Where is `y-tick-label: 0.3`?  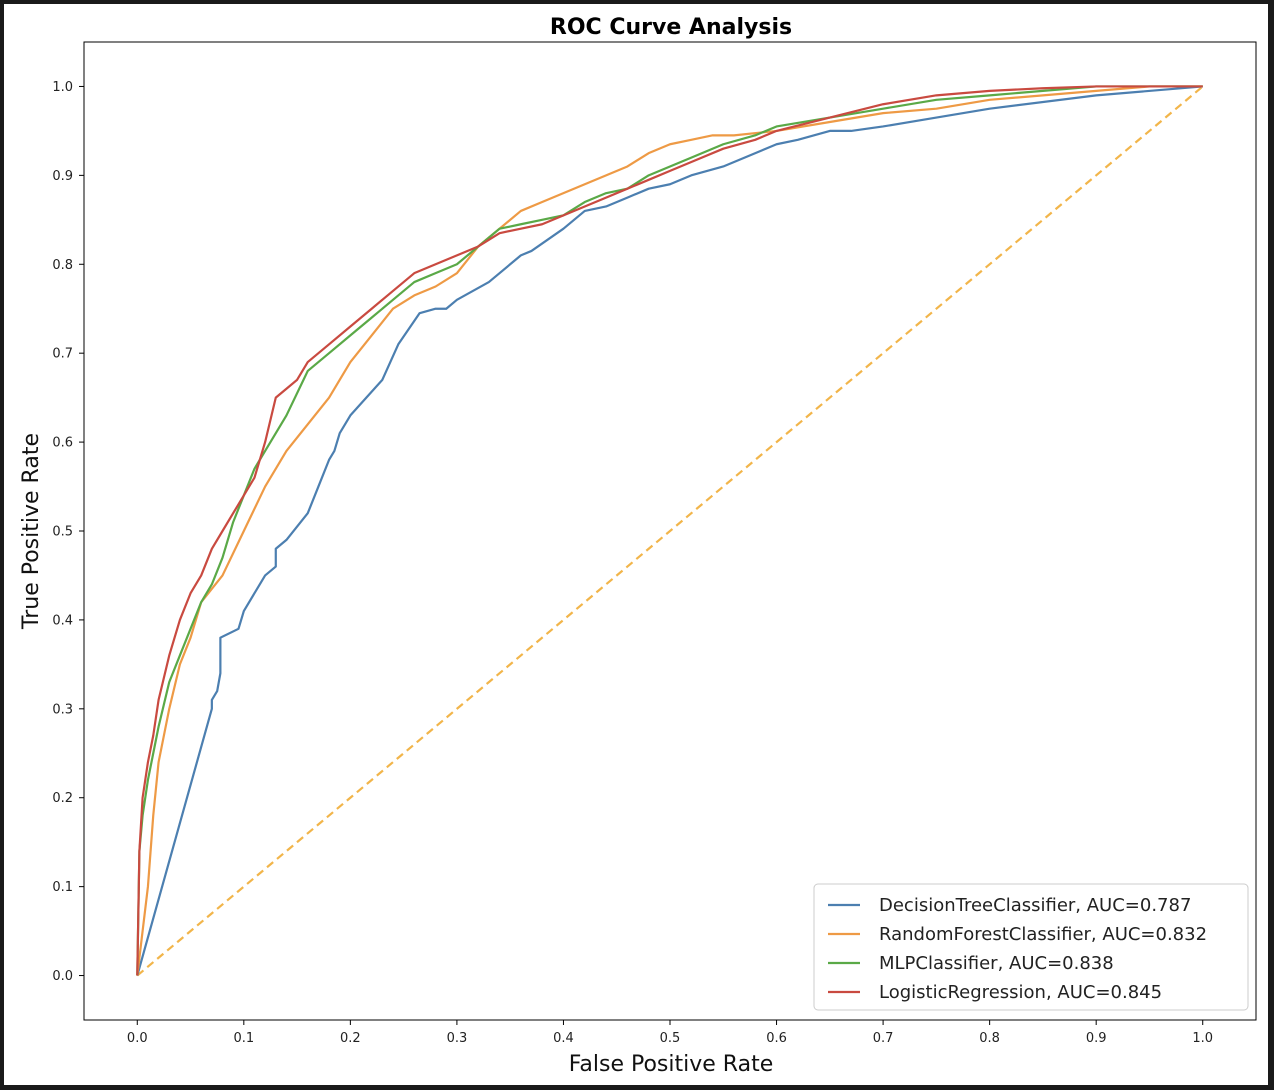
y-tick-label: 0.3 is located at coordinates (62, 709).